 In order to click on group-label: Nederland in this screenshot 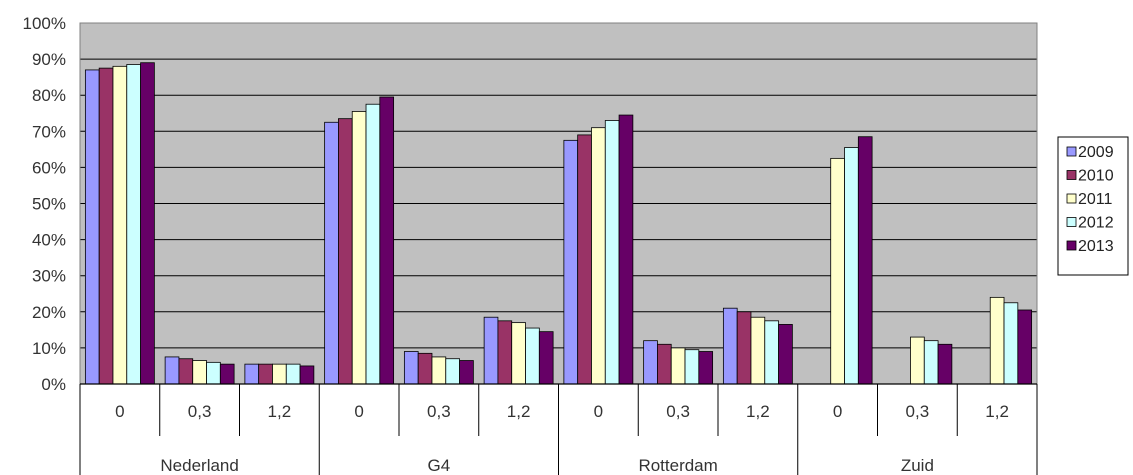, I will do `click(199, 465)`.